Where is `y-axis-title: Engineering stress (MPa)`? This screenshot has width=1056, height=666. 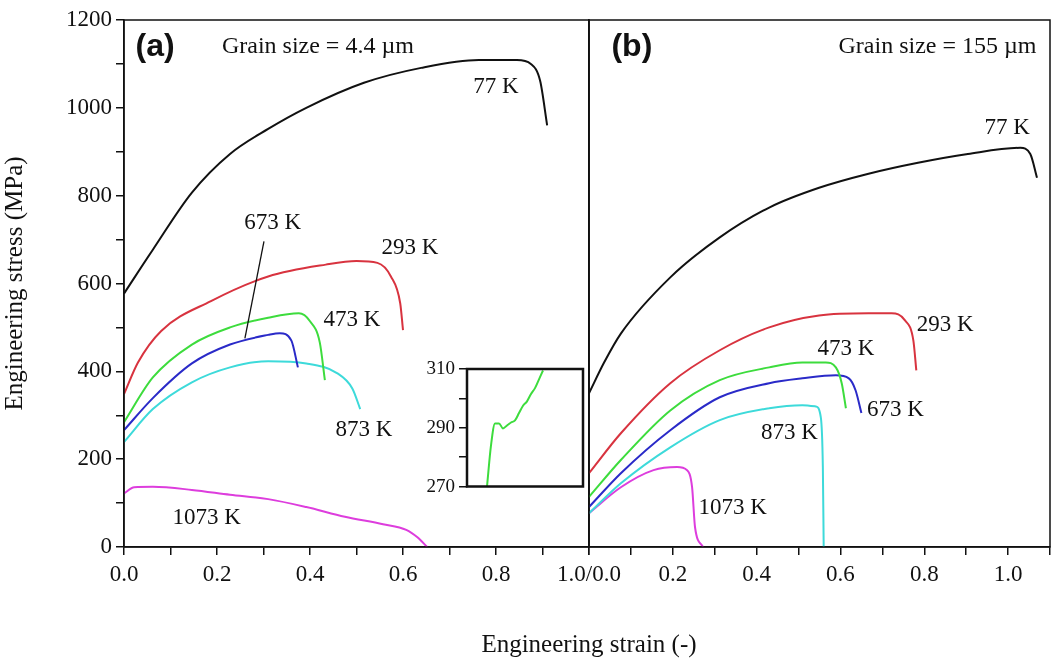
y-axis-title: Engineering stress (MPa) is located at coordinates (14, 283).